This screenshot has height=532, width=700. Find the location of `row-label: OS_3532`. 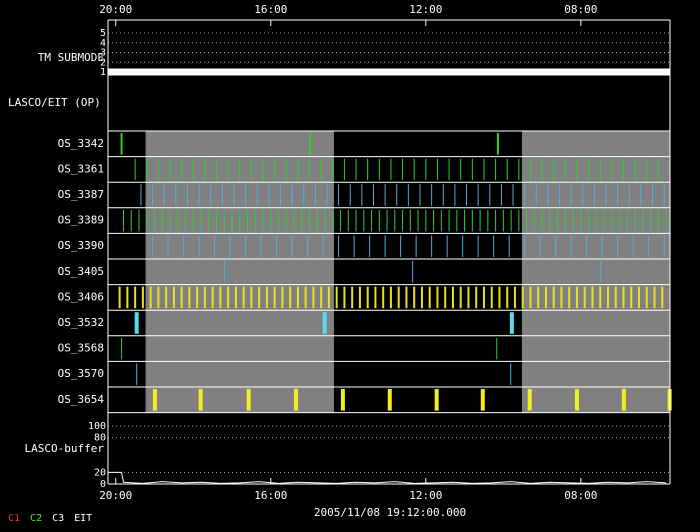

row-label: OS_3532 is located at coordinates (81, 322).